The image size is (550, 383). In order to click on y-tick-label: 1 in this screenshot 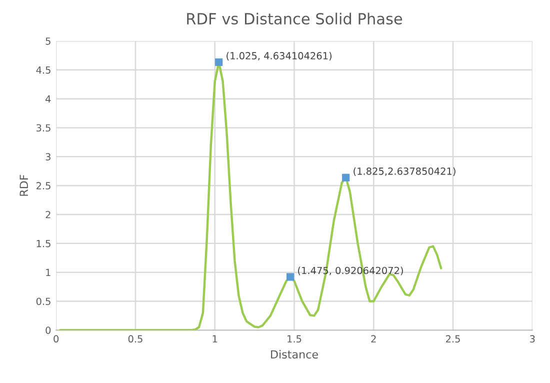, I will do `click(48, 272)`.